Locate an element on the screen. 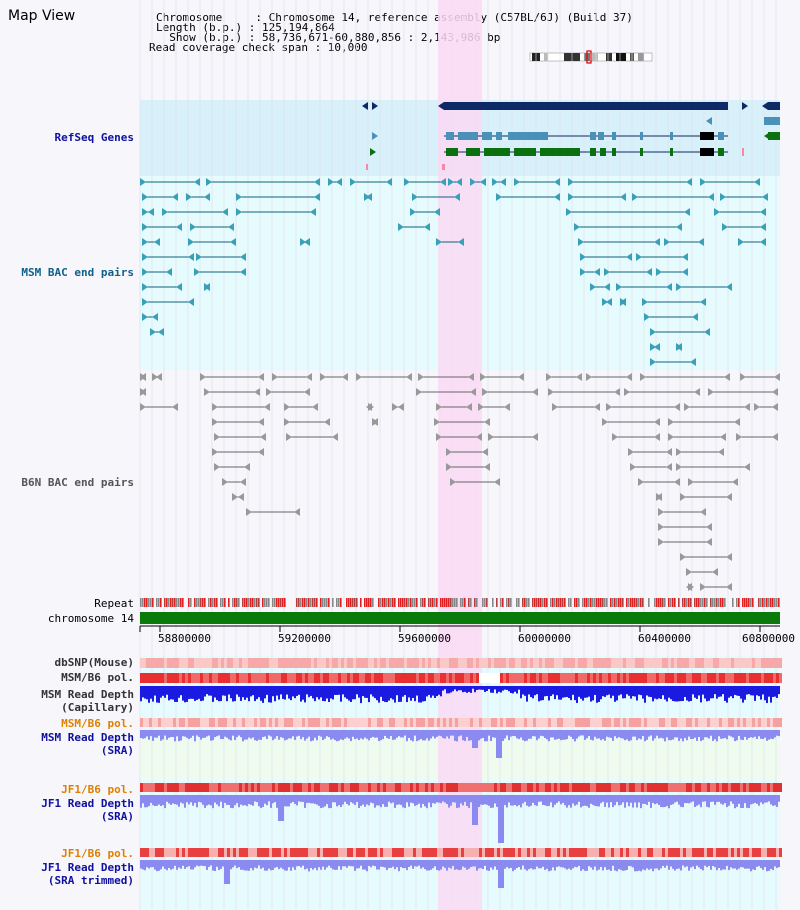 The height and width of the screenshot is (910, 800). track-label-msm-pol-2: MSM/B6 pol. is located at coordinates (97, 723).